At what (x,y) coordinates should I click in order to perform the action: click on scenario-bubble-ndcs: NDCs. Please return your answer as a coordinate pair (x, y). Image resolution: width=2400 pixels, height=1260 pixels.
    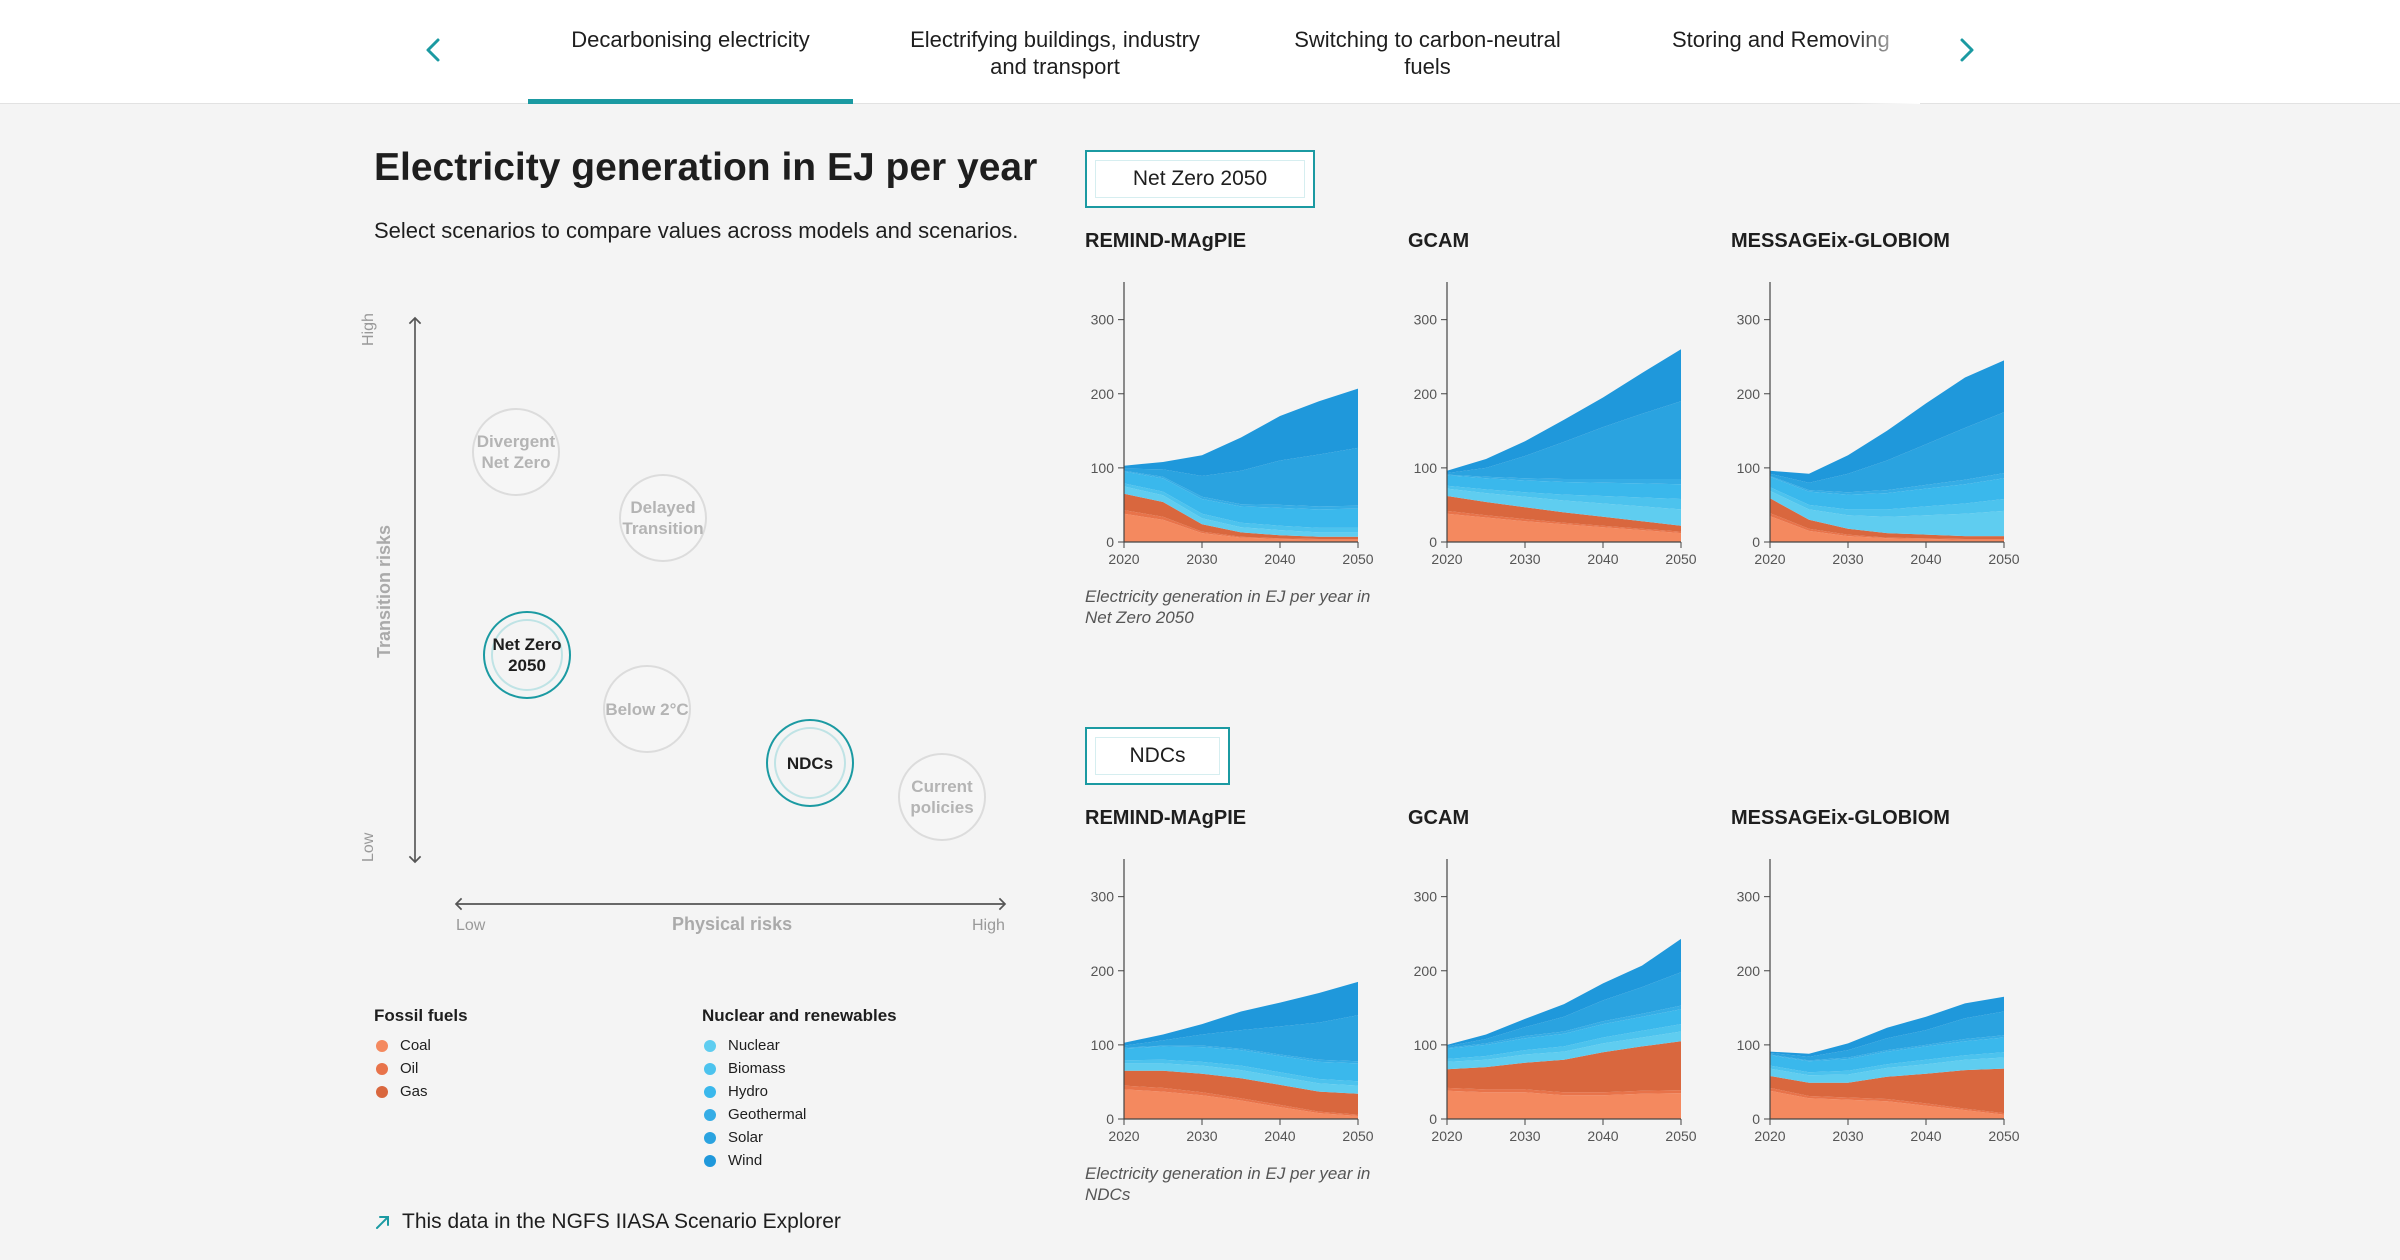
    Looking at the image, I should click on (810, 763).